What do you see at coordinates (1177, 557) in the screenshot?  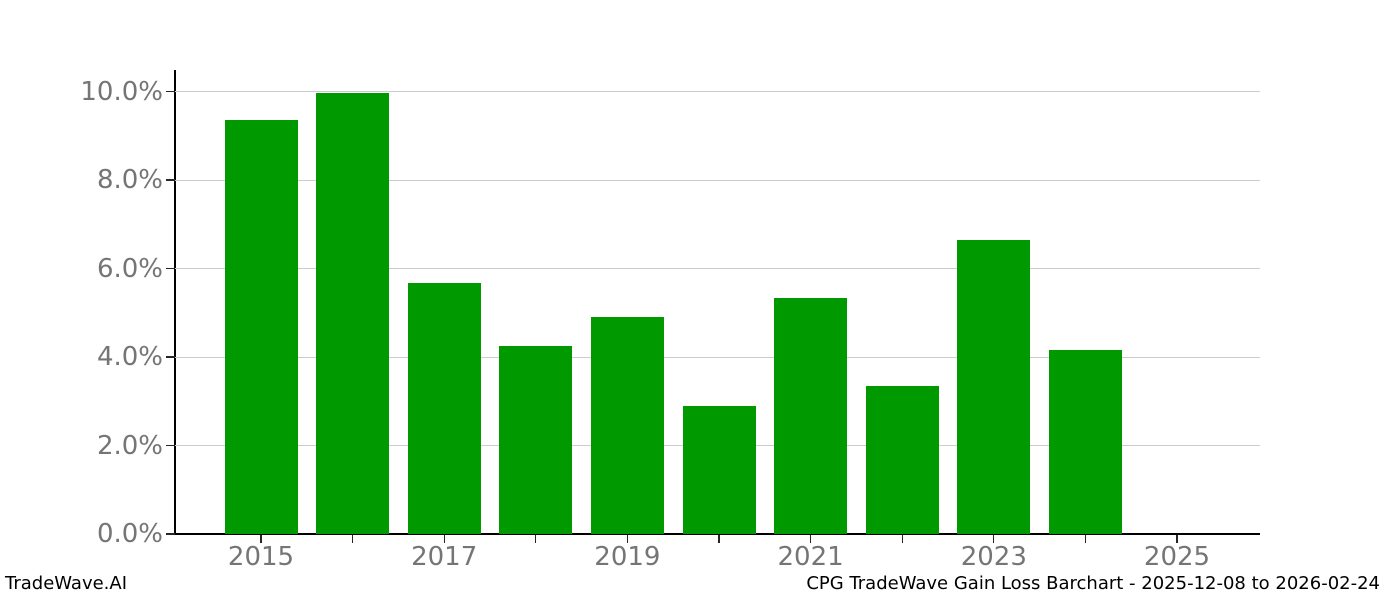 I see `x-tick-label-2025: 2025` at bounding box center [1177, 557].